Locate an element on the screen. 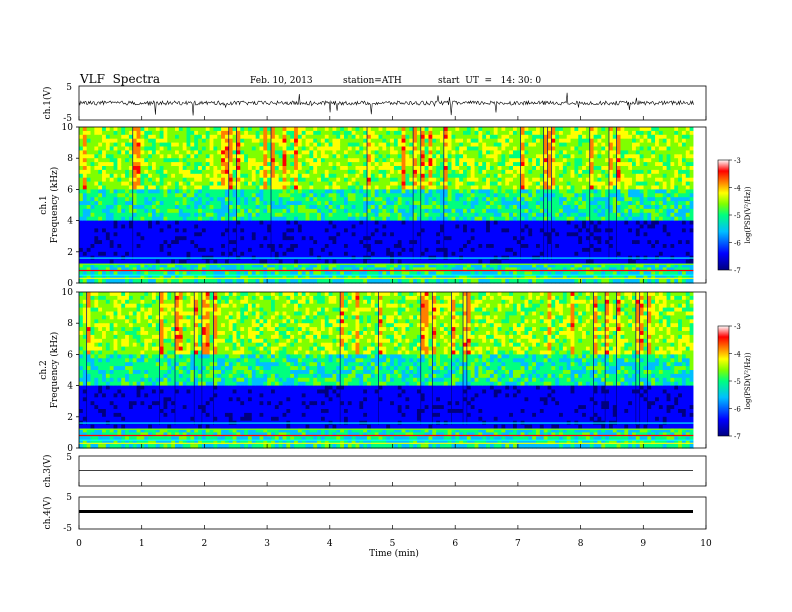 This screenshot has width=792, height=612. ch1-ytick-bottom: -5 is located at coordinates (67, 119).